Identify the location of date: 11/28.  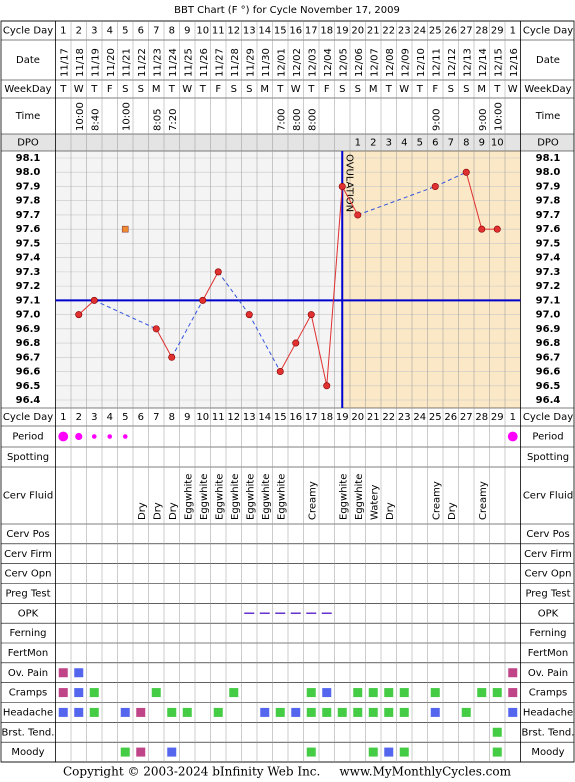
(235, 62).